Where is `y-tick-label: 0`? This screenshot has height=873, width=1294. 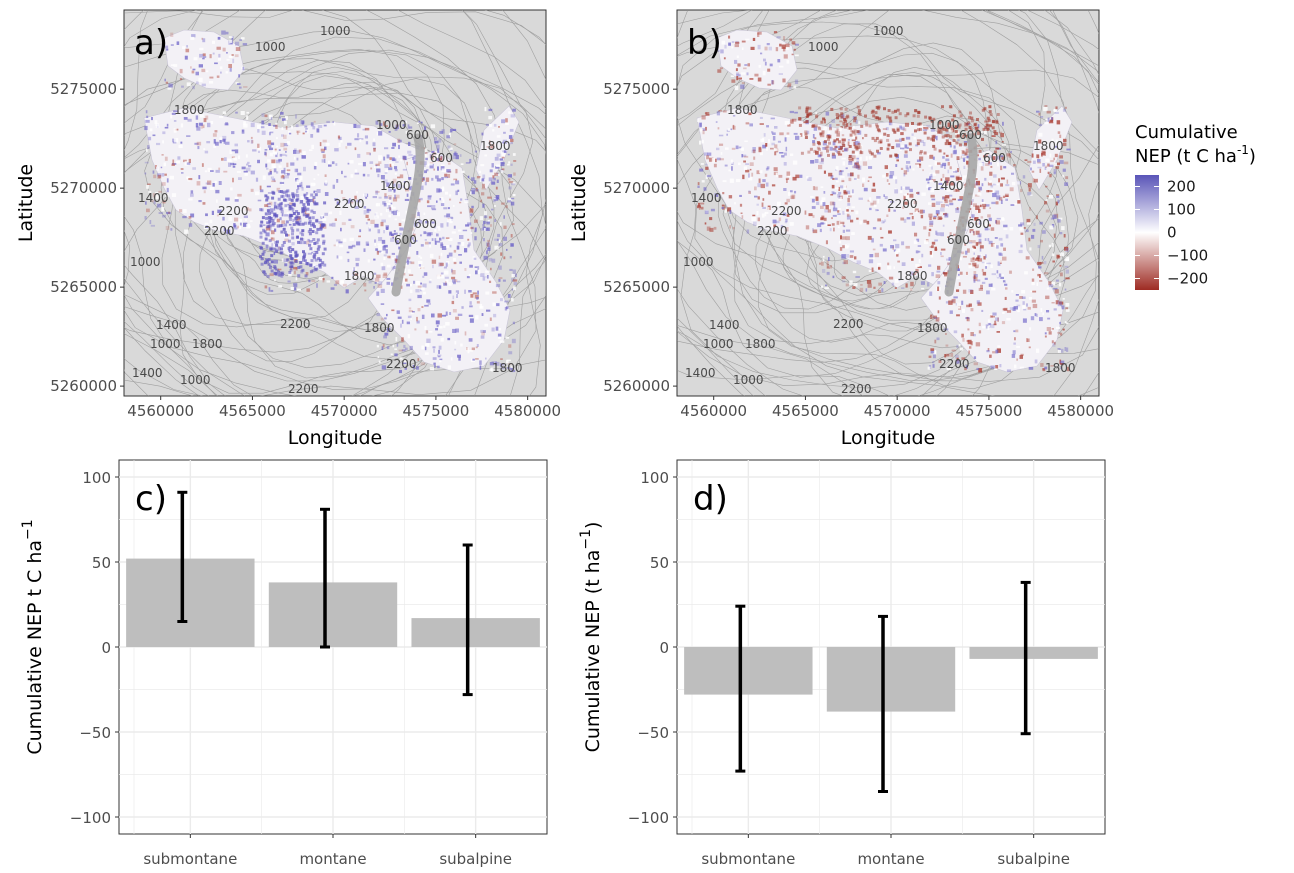 y-tick-label: 0 is located at coordinates (106, 648).